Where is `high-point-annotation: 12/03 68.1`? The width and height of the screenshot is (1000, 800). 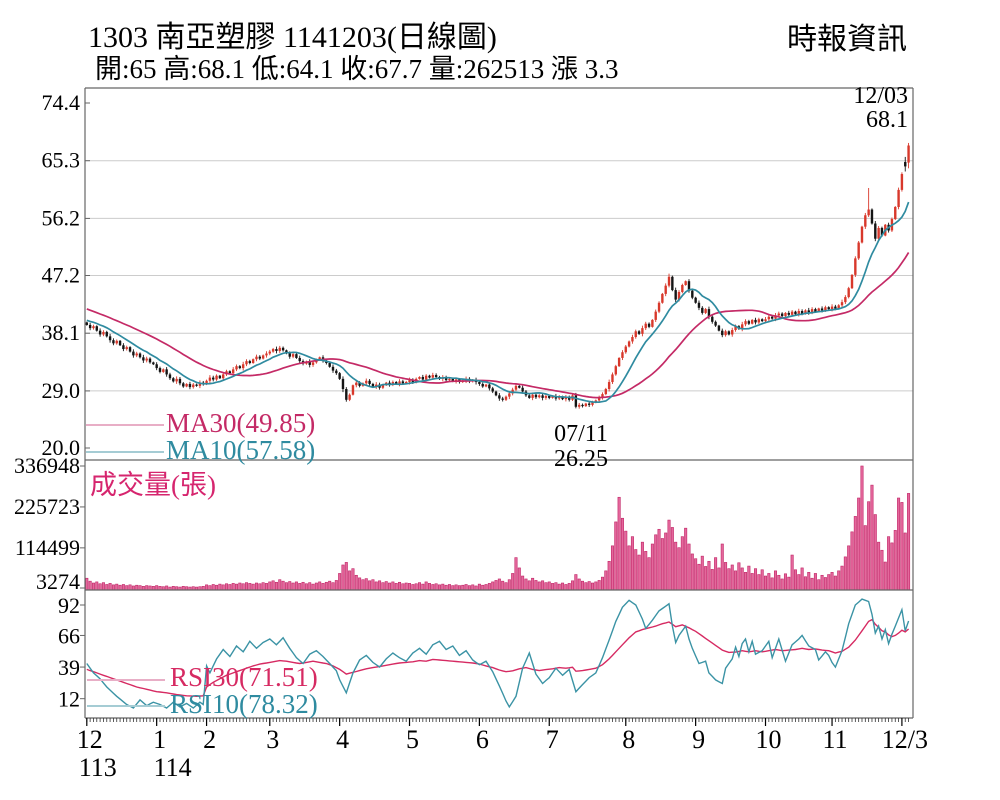
high-point-annotation: 12/03 68.1 is located at coordinates (854, 108).